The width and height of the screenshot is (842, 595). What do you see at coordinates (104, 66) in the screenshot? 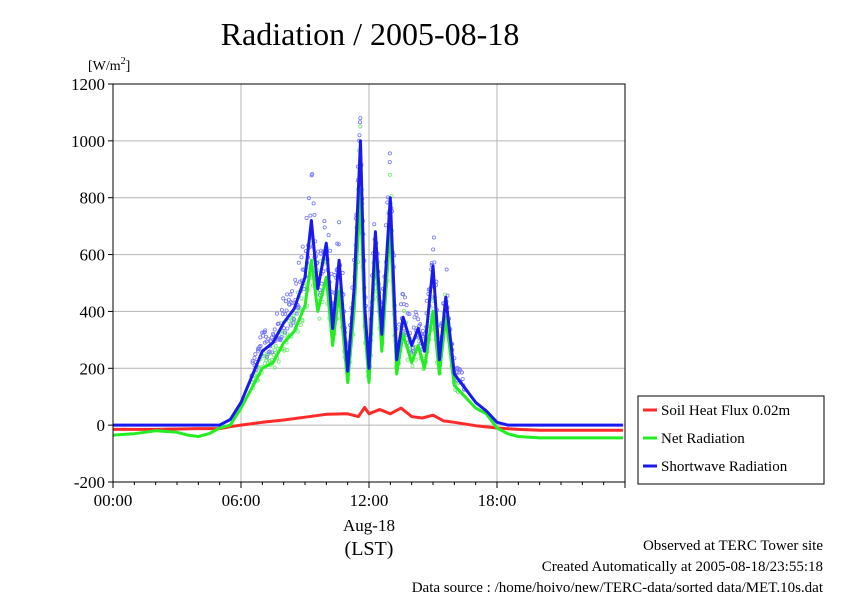
I see `y-axis-unit-base: [W/m` at bounding box center [104, 66].